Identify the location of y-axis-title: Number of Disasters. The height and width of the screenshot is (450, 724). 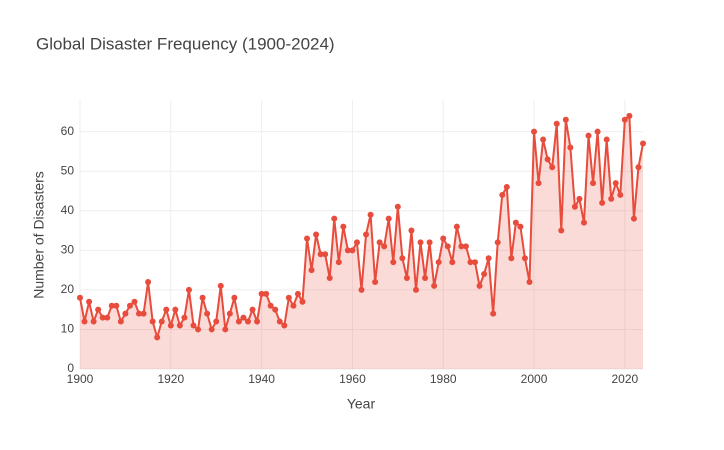
(39, 235).